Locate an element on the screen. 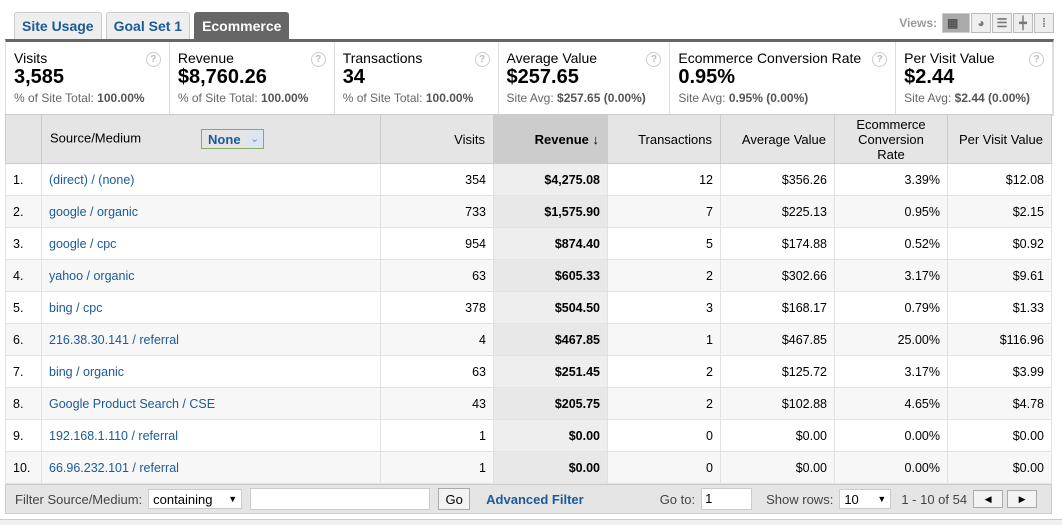  scorecard-subtext: Site Avg: $2.44 (0.00%) is located at coordinates (974, 98).